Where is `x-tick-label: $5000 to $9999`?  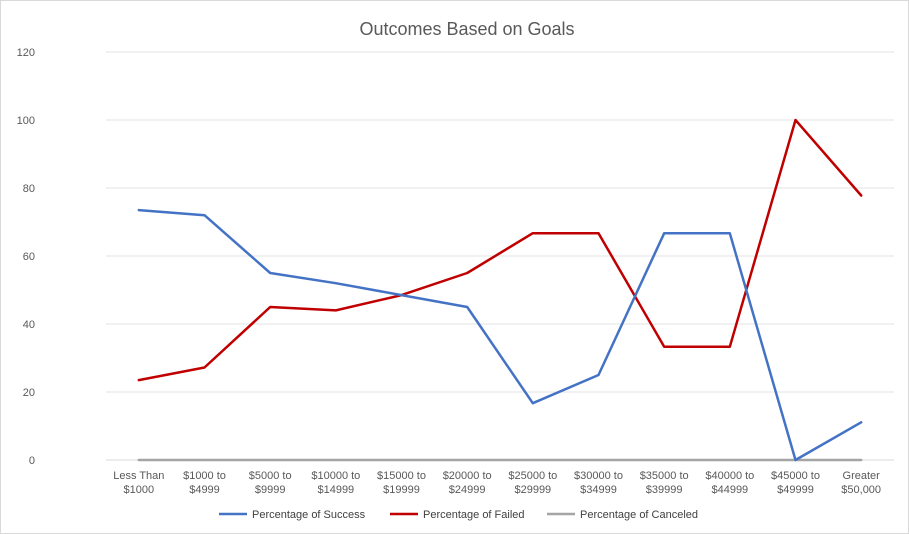 x-tick-label: $5000 to $9999 is located at coordinates (270, 483).